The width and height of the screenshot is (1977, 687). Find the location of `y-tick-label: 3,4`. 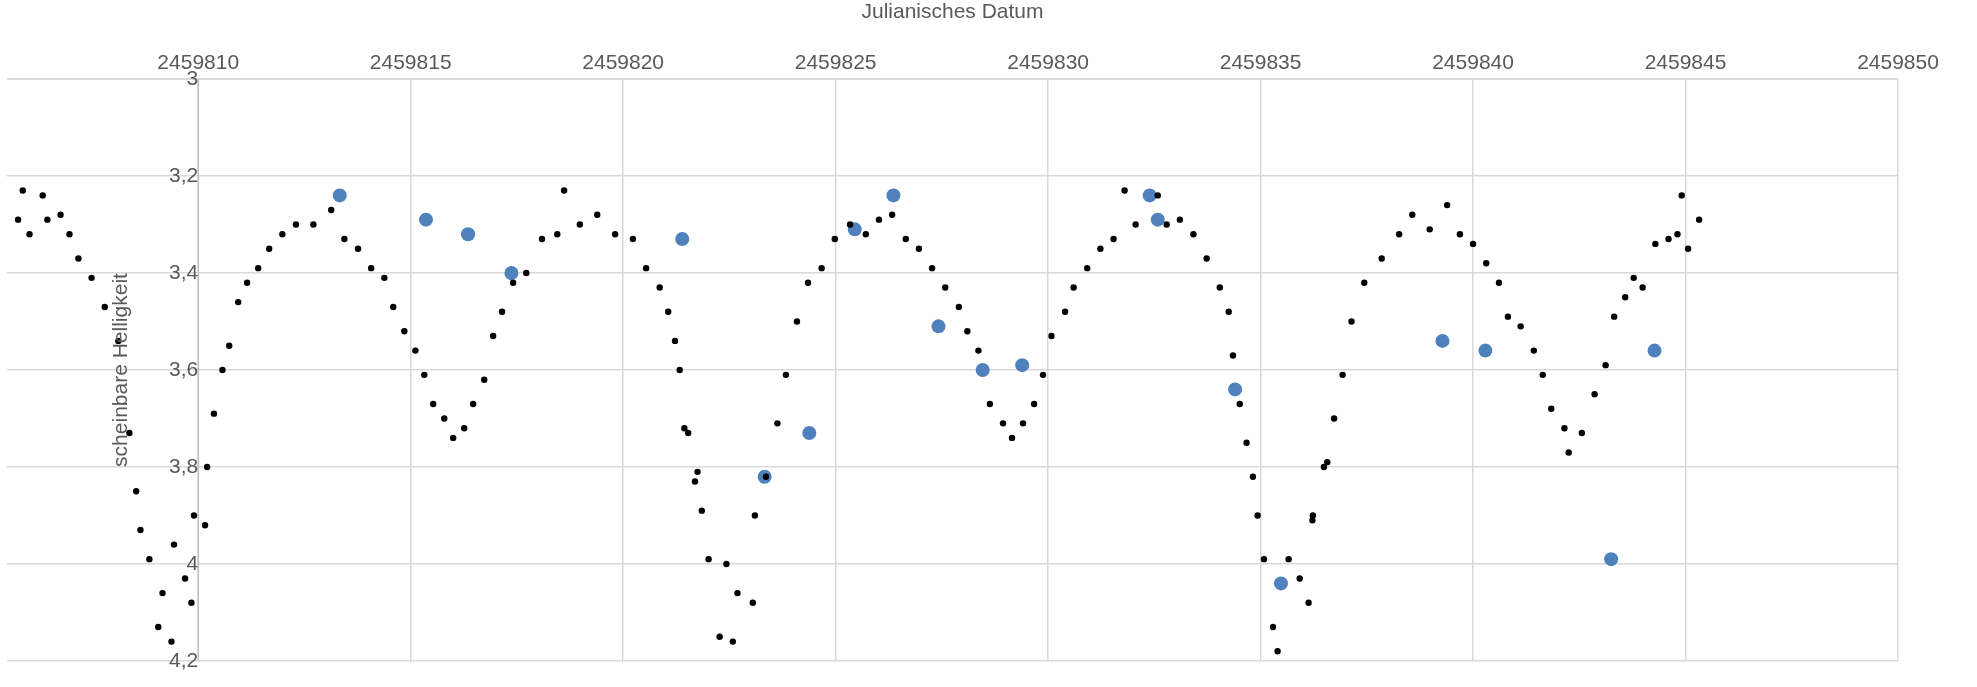

y-tick-label: 3,4 is located at coordinates (184, 271).